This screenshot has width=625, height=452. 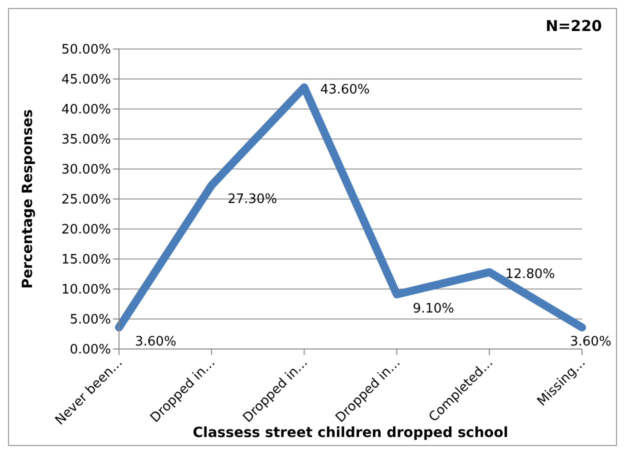 I want to click on data-label: 12.80%, so click(x=530, y=274).